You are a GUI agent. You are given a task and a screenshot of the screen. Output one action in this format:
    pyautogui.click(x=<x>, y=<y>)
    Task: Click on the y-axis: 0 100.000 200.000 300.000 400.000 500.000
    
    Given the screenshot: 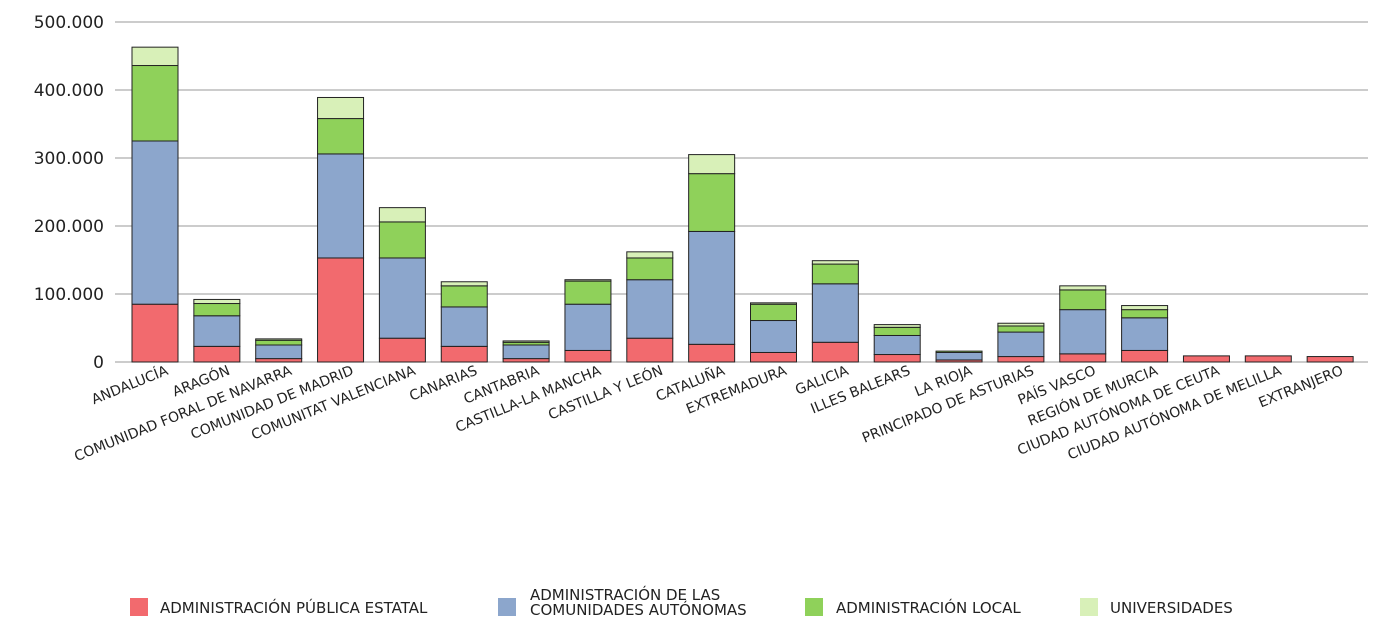 What is the action you would take?
    pyautogui.click(x=69, y=193)
    